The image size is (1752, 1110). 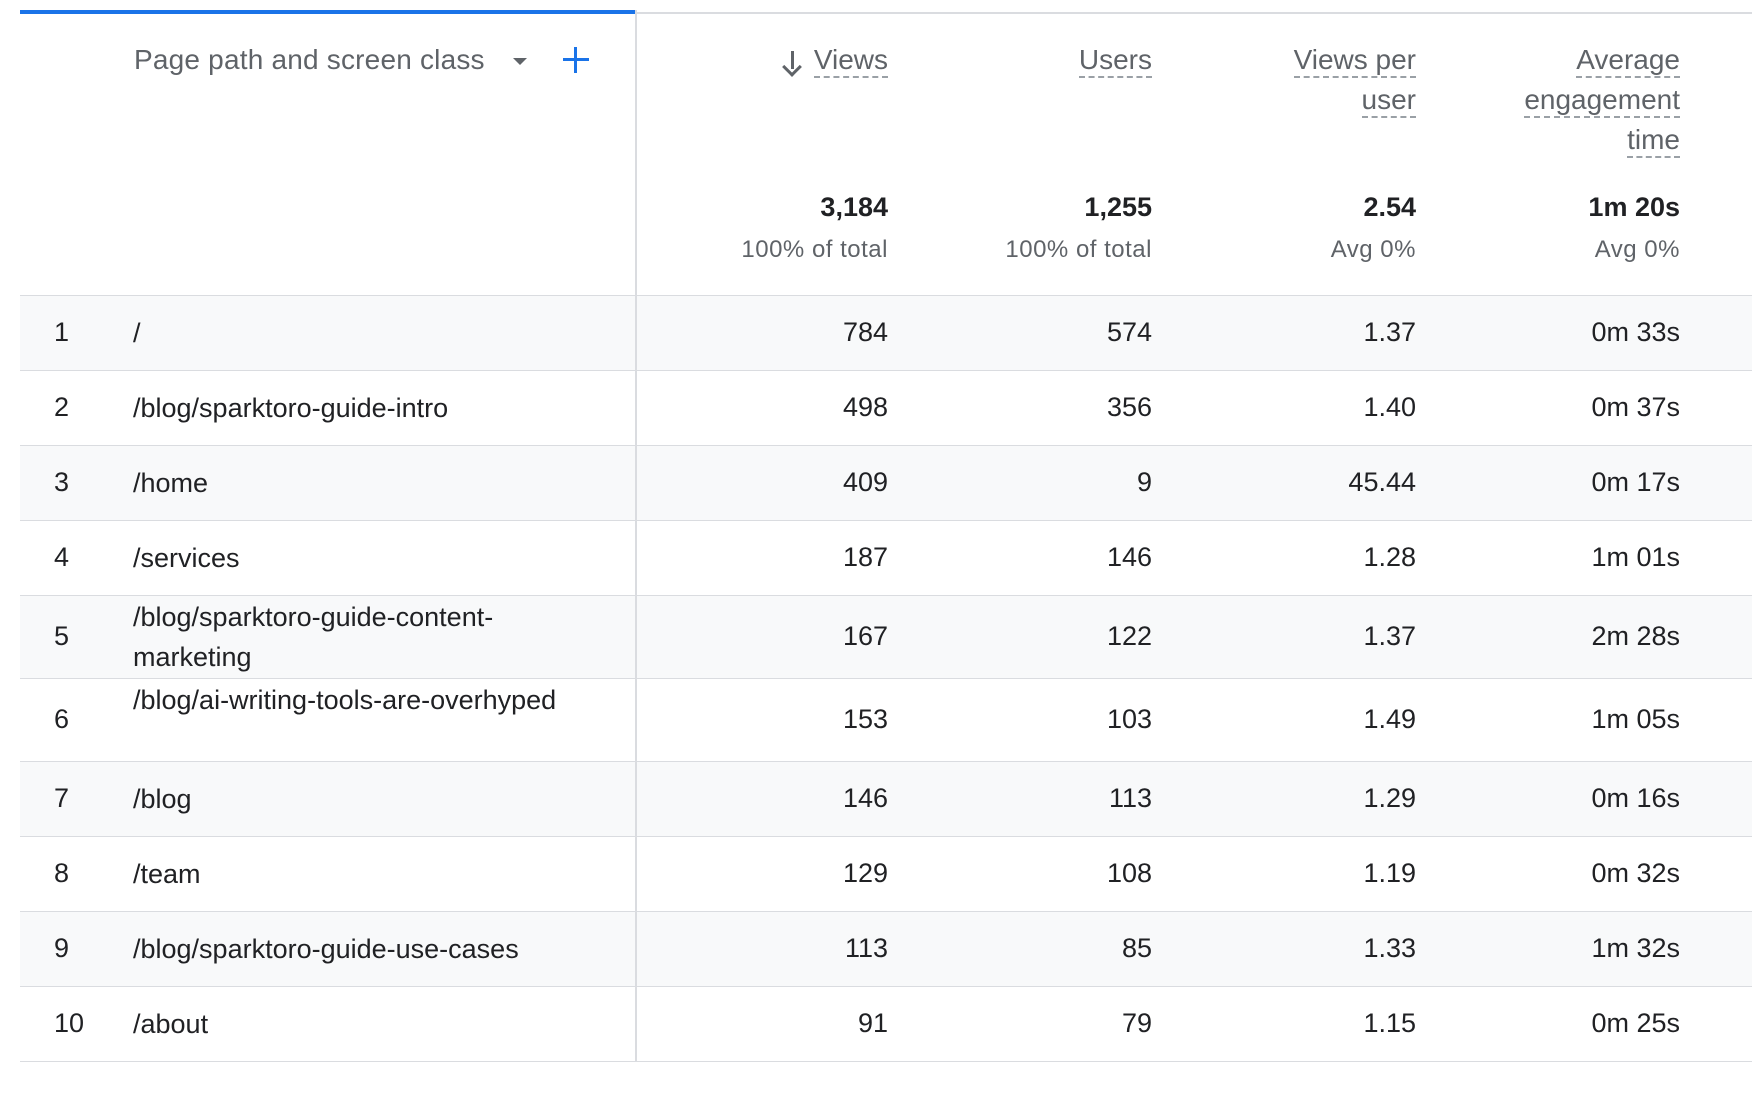 What do you see at coordinates (1136, 948) in the screenshot?
I see `users-cell: 85` at bounding box center [1136, 948].